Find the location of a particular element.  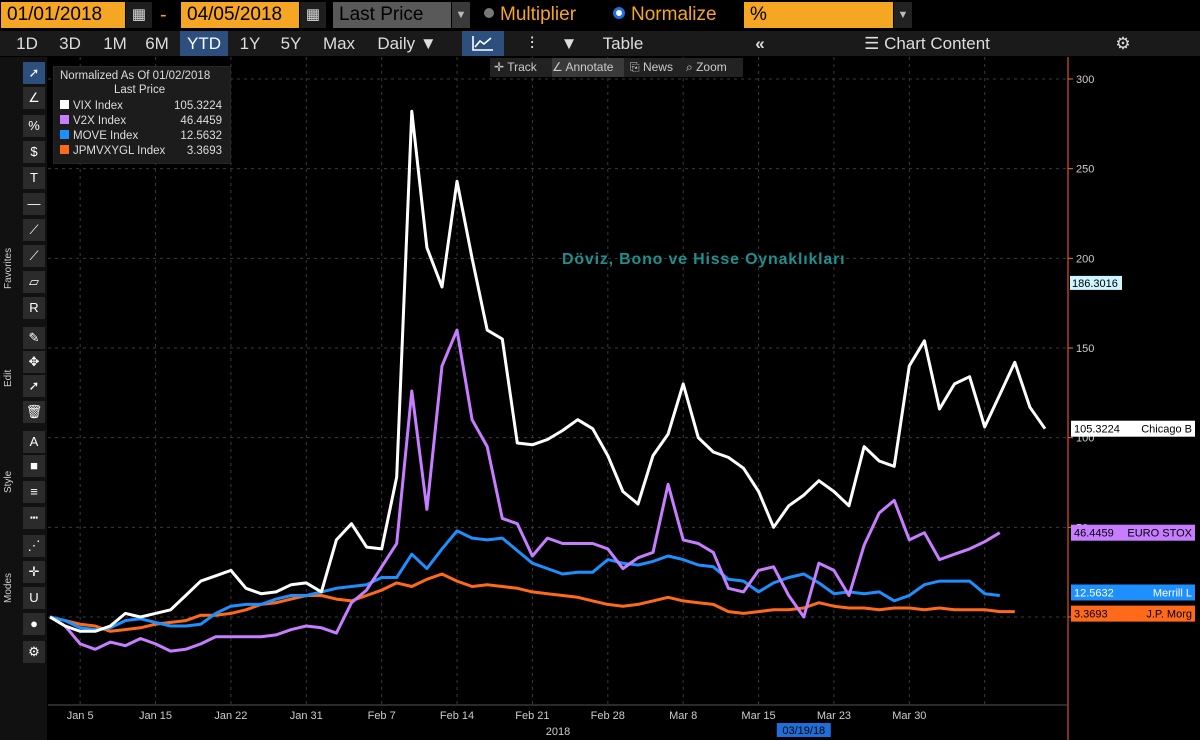

fill-icon: ■ is located at coordinates (34, 466).